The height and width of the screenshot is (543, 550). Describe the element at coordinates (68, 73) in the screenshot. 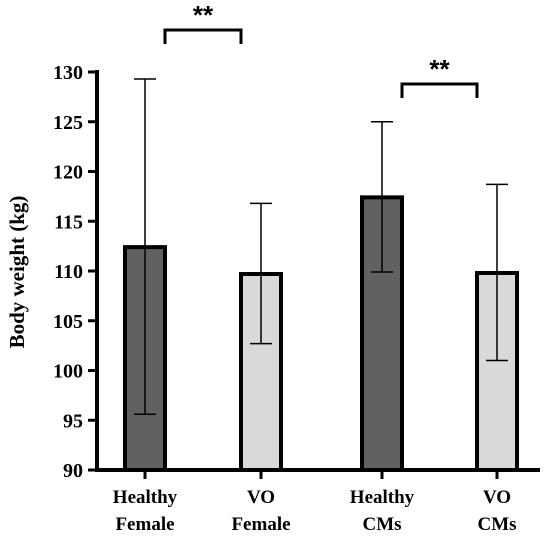

I see `y-tick-label: 130` at that location.